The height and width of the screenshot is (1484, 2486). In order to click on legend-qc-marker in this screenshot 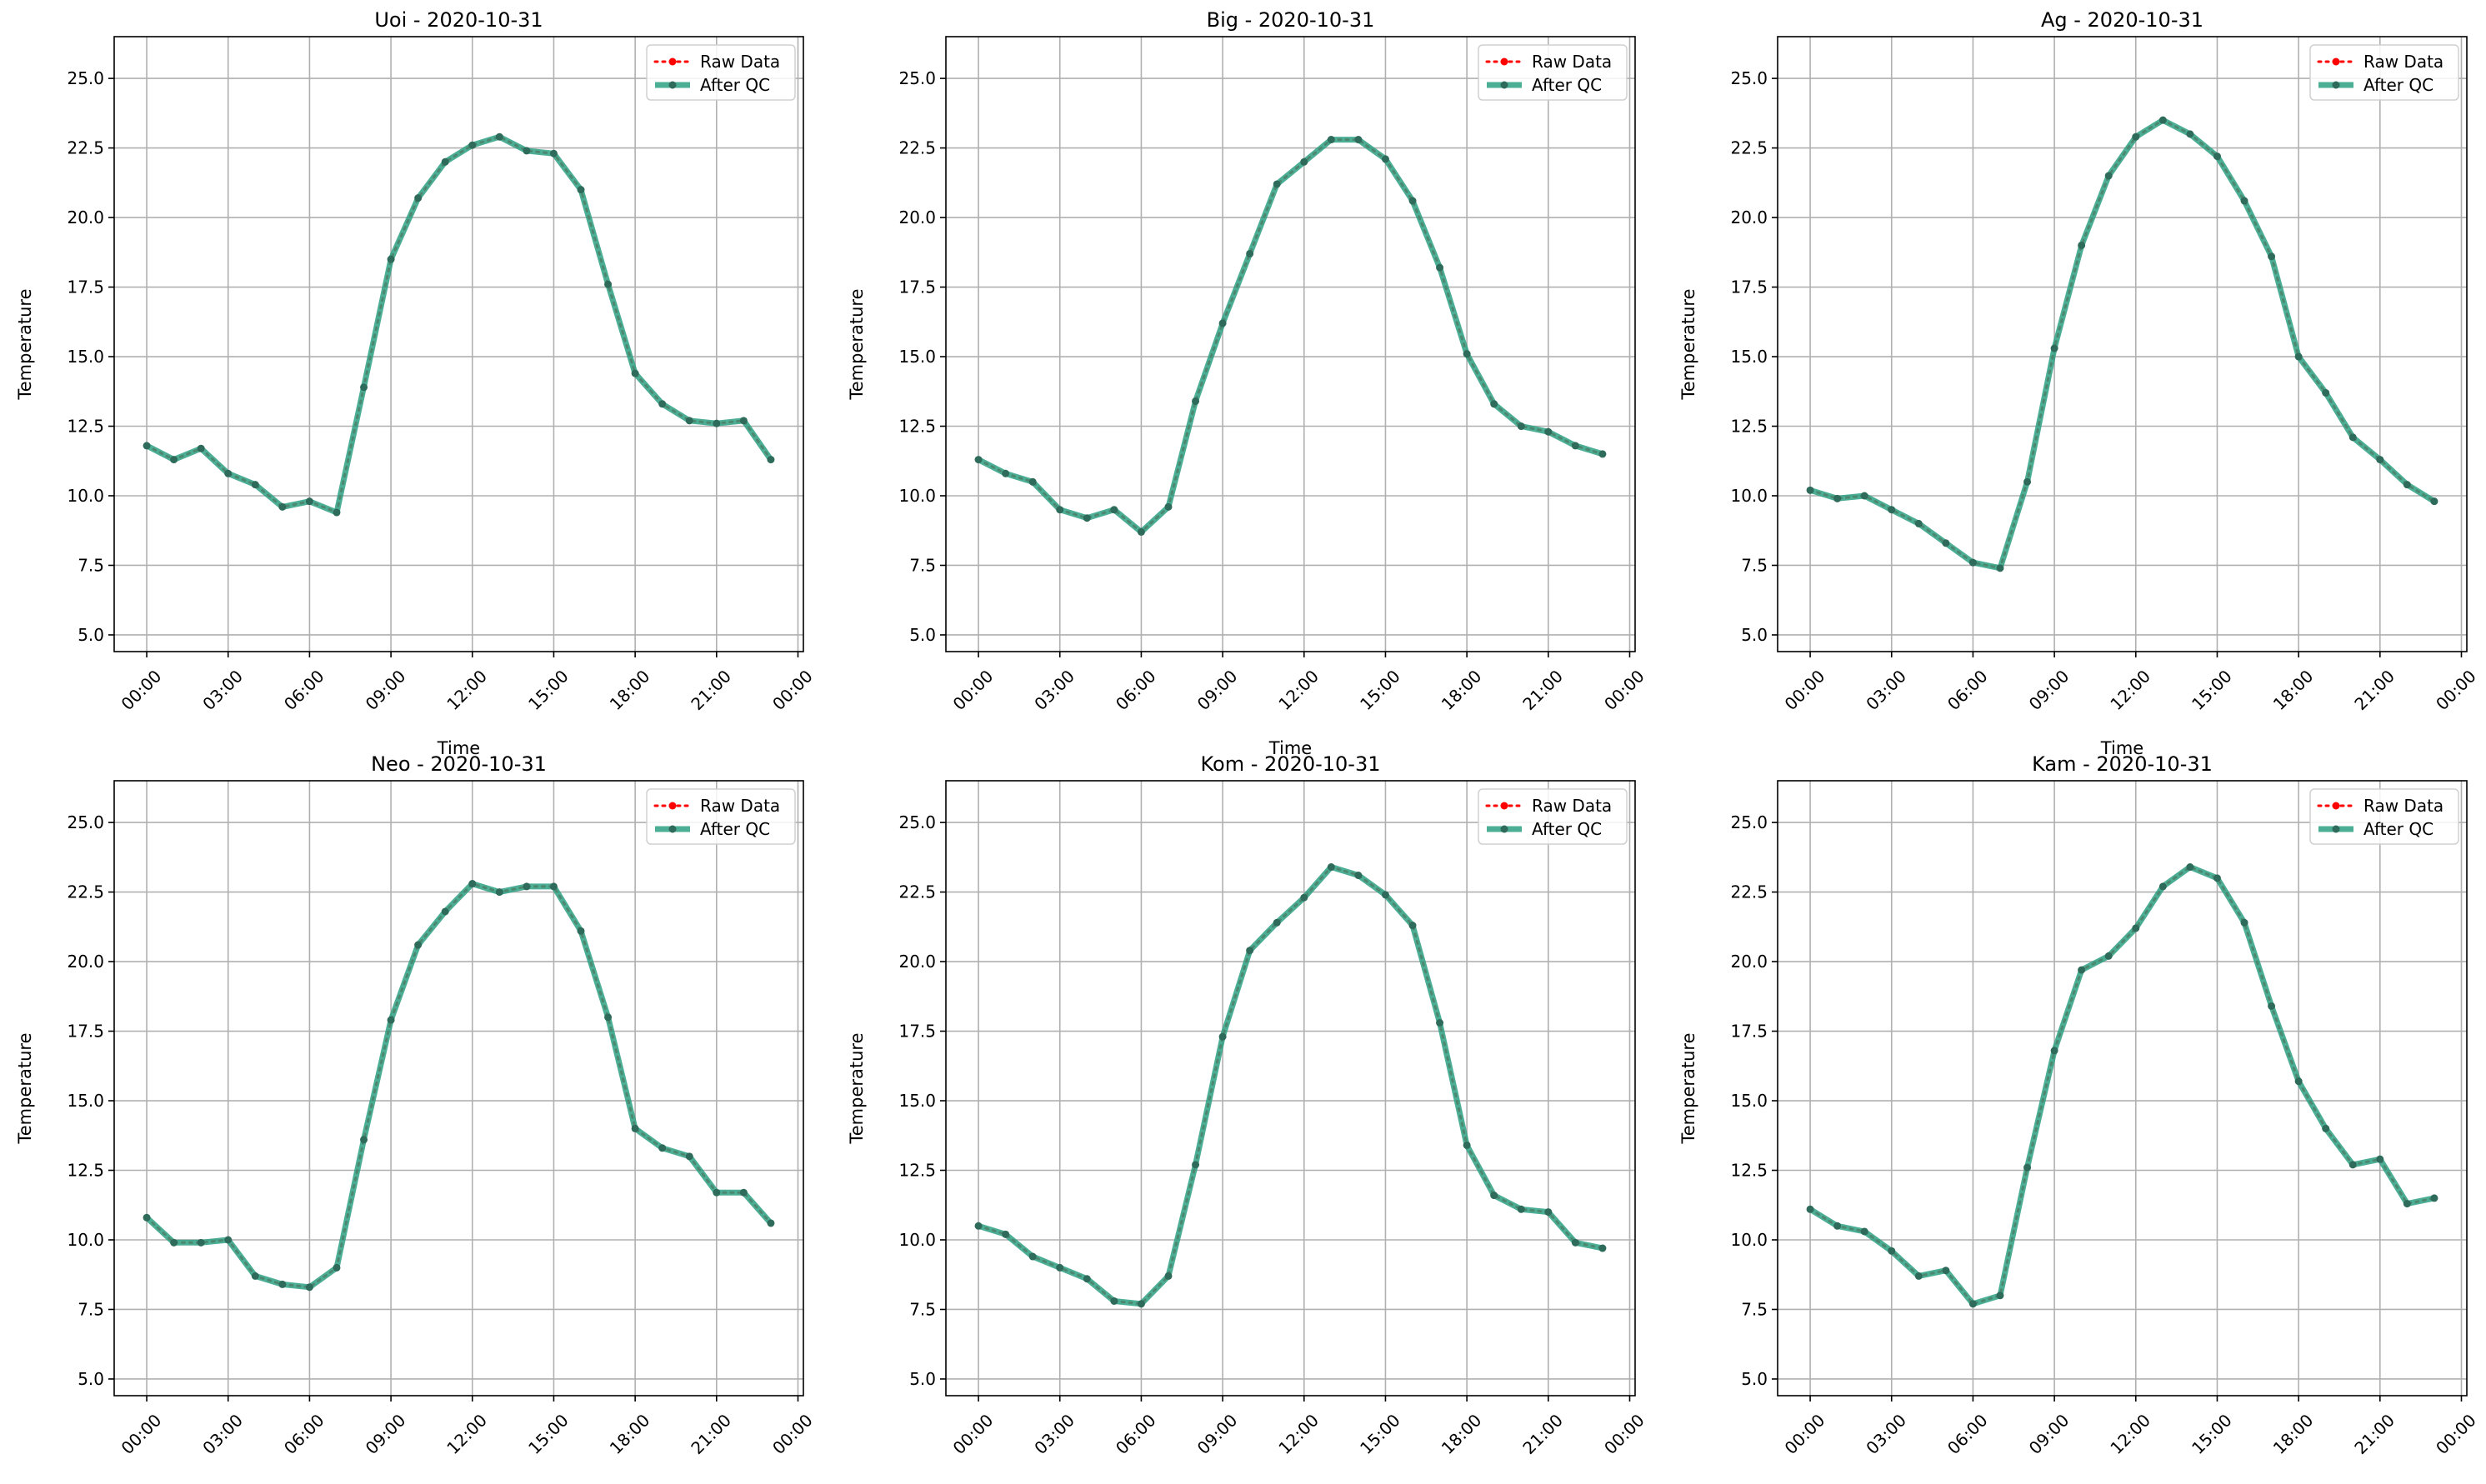, I will do `click(672, 829)`.